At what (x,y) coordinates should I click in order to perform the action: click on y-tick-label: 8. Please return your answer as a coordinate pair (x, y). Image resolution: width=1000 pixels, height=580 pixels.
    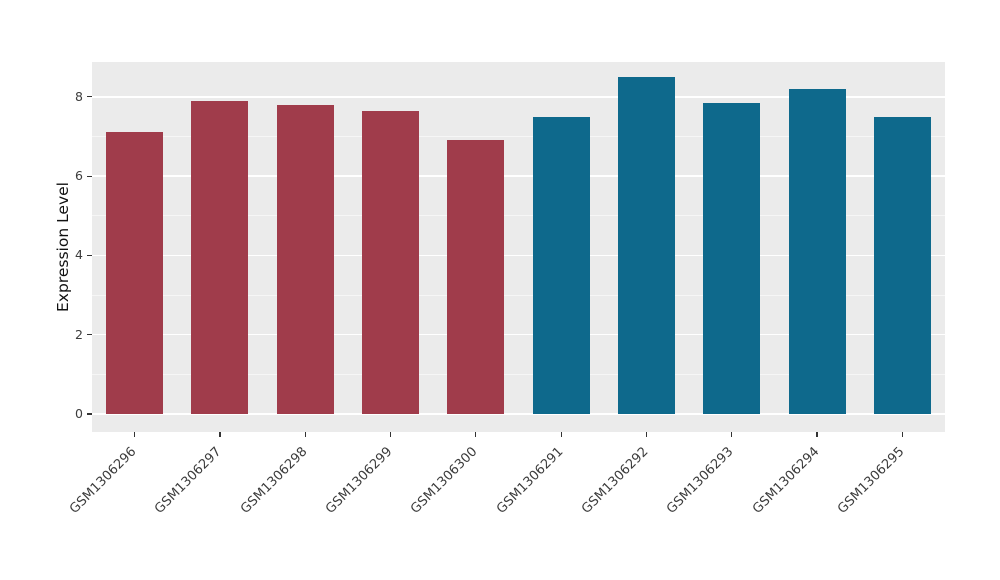
    Looking at the image, I should click on (79, 96).